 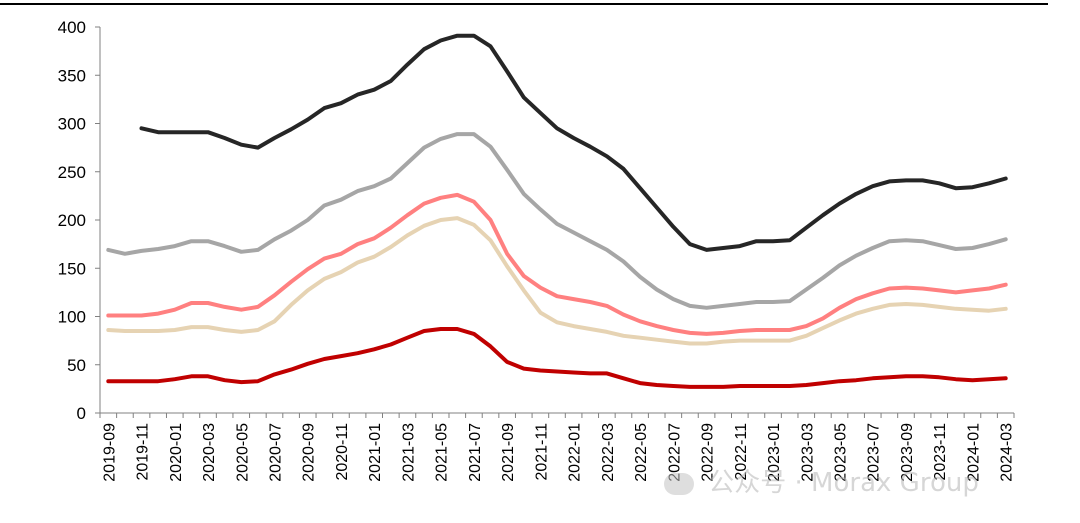 I want to click on wechat-icon, so click(x=679, y=483).